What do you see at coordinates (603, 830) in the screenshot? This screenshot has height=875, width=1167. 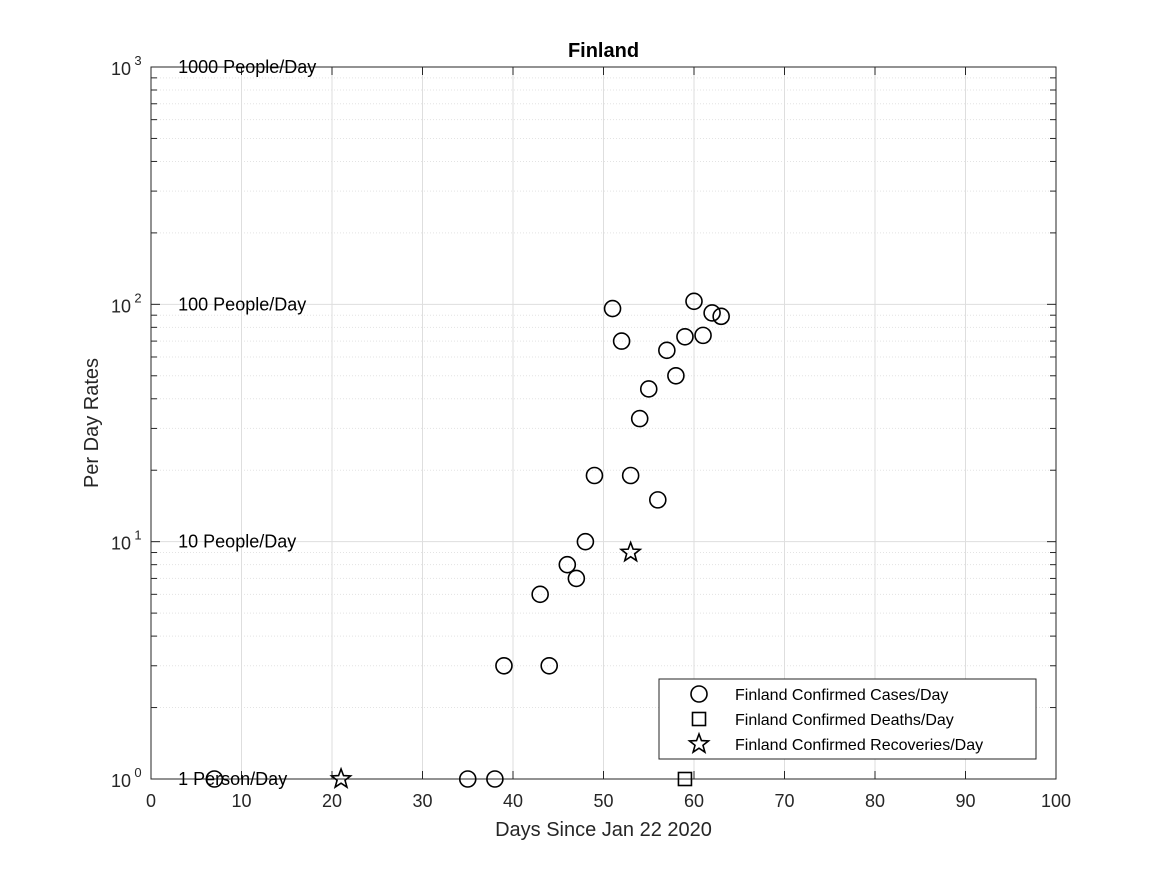 I see `x-axis-label: Days Since Jan 22 2020` at bounding box center [603, 830].